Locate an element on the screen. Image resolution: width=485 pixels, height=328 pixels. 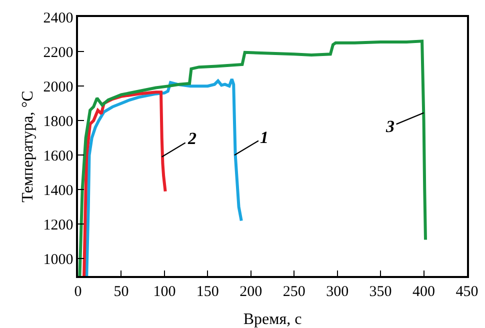
line-series is located at coordinates (124, 183).